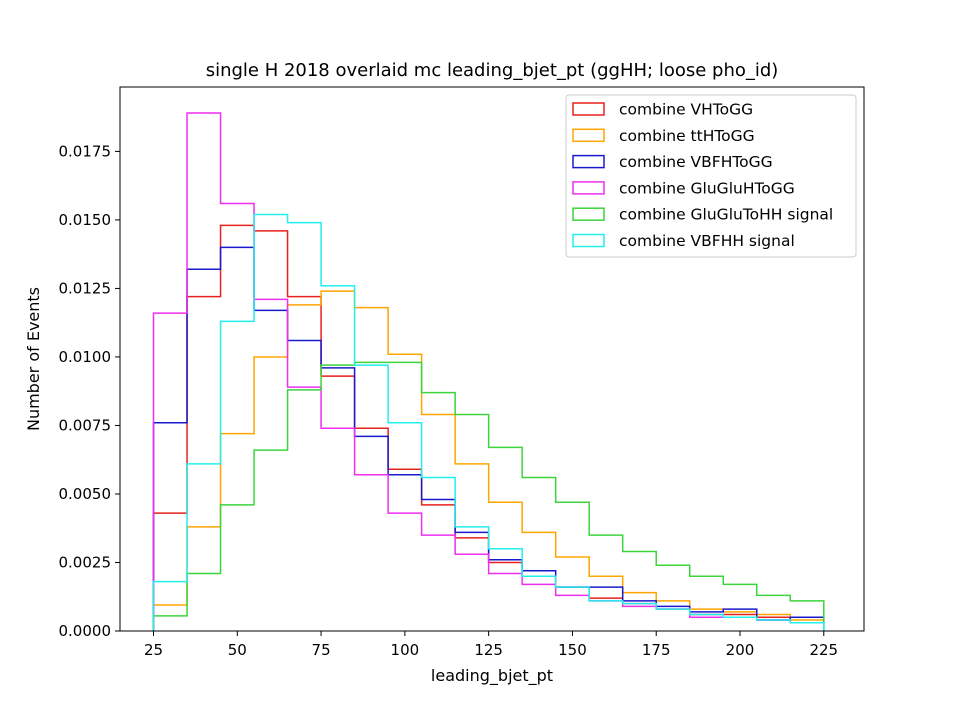 The height and width of the screenshot is (720, 960). What do you see at coordinates (488, 650) in the screenshot?
I see `x-tick-label: 125` at bounding box center [488, 650].